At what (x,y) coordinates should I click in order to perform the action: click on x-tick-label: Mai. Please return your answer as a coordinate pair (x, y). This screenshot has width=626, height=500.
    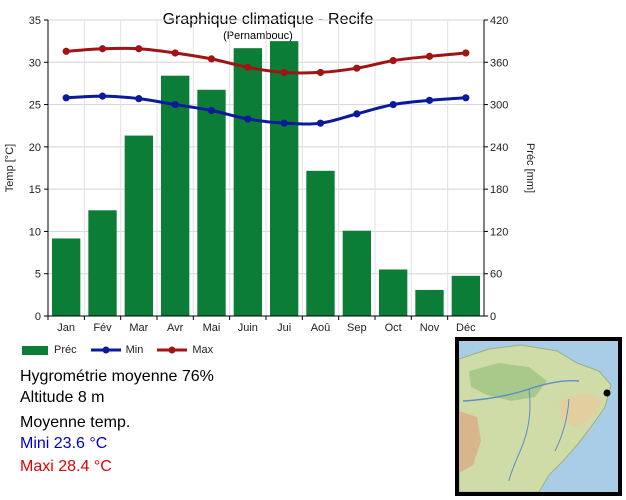
    Looking at the image, I should click on (212, 328).